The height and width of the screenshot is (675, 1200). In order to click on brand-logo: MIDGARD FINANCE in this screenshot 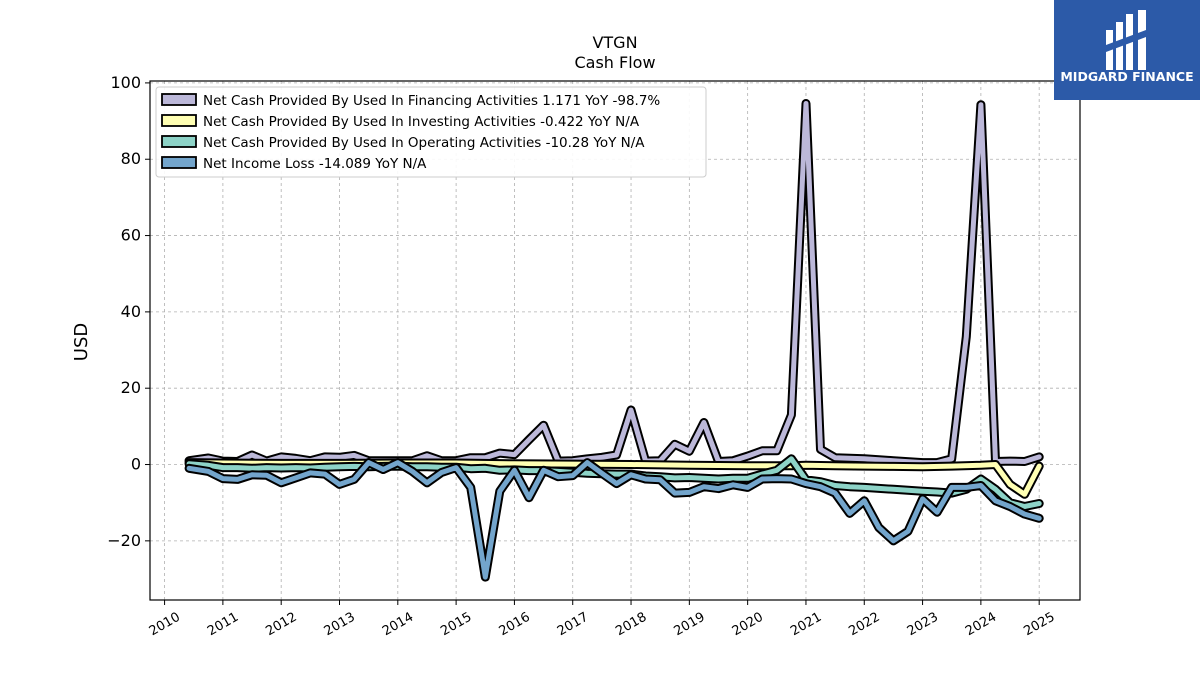, I will do `click(1127, 50)`.